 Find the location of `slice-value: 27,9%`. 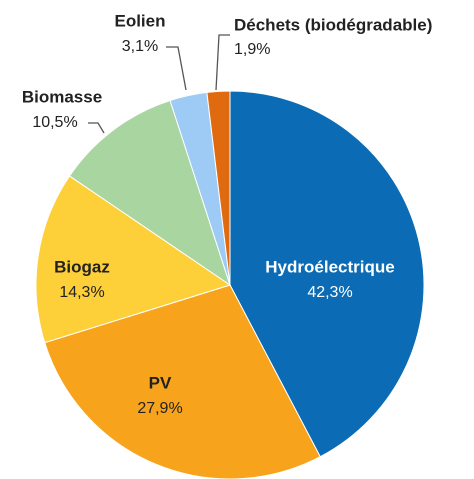

slice-value: 27,9% is located at coordinates (159, 408).